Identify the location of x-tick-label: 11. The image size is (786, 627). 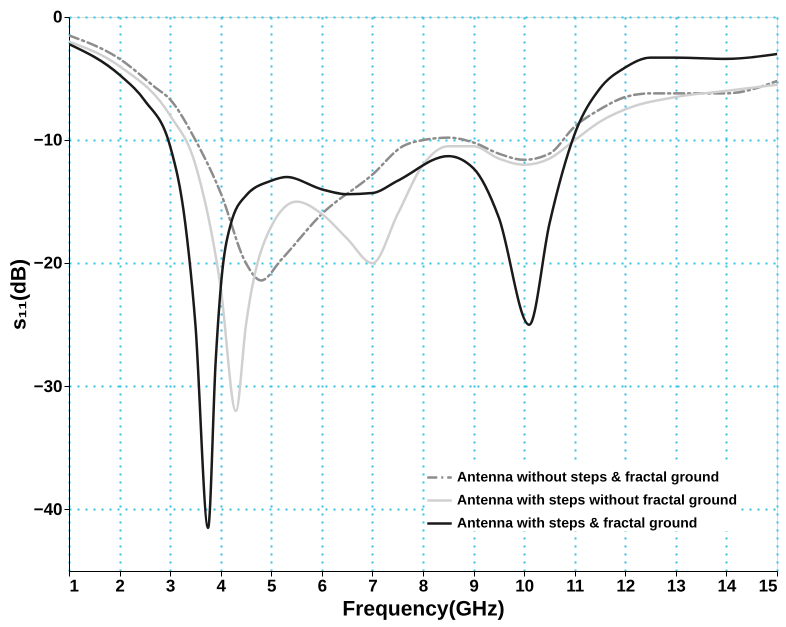
(575, 586).